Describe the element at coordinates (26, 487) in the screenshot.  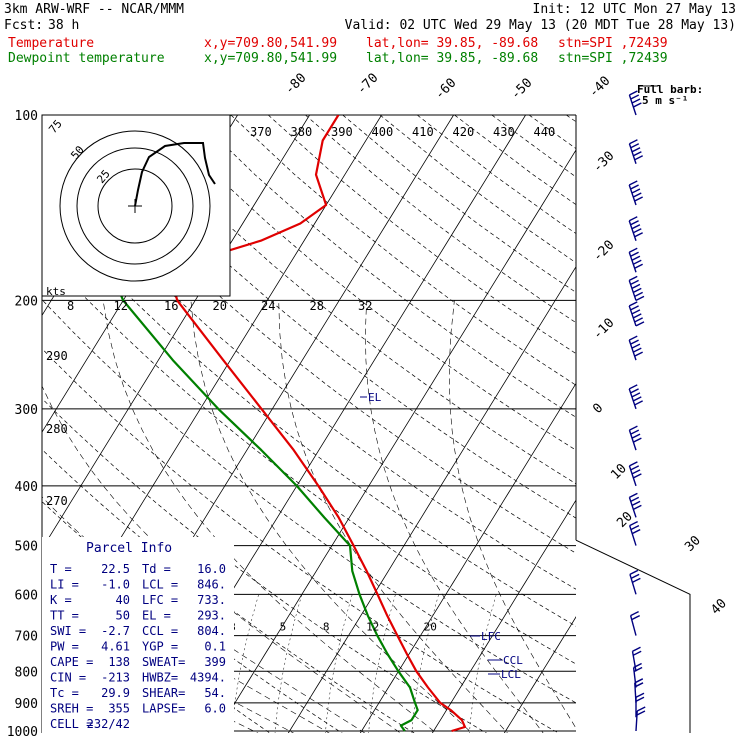
I see `pressure-label: 400` at that location.